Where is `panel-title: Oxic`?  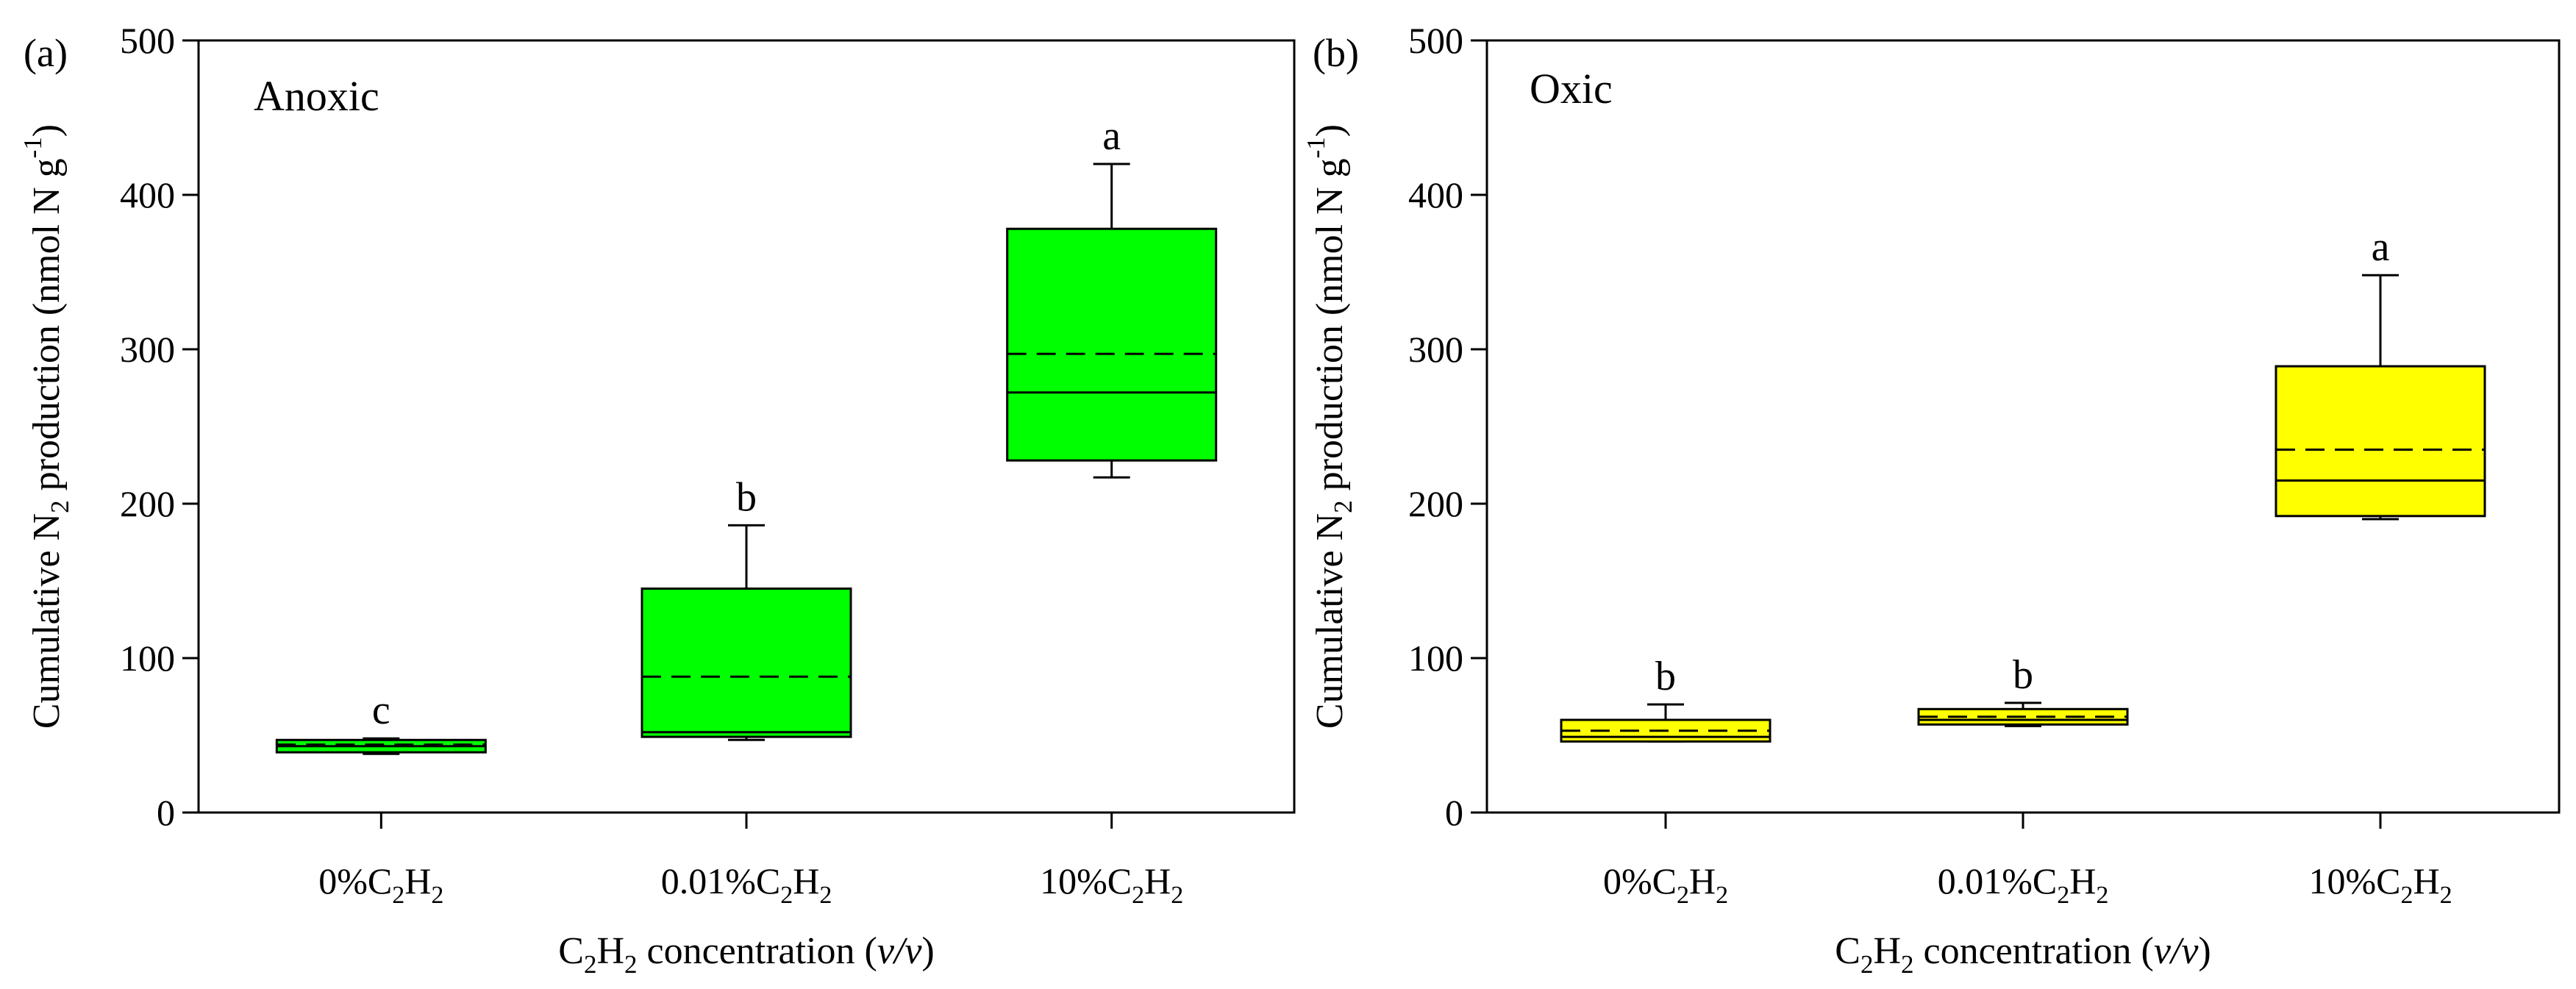
panel-title: Oxic is located at coordinates (1571, 89).